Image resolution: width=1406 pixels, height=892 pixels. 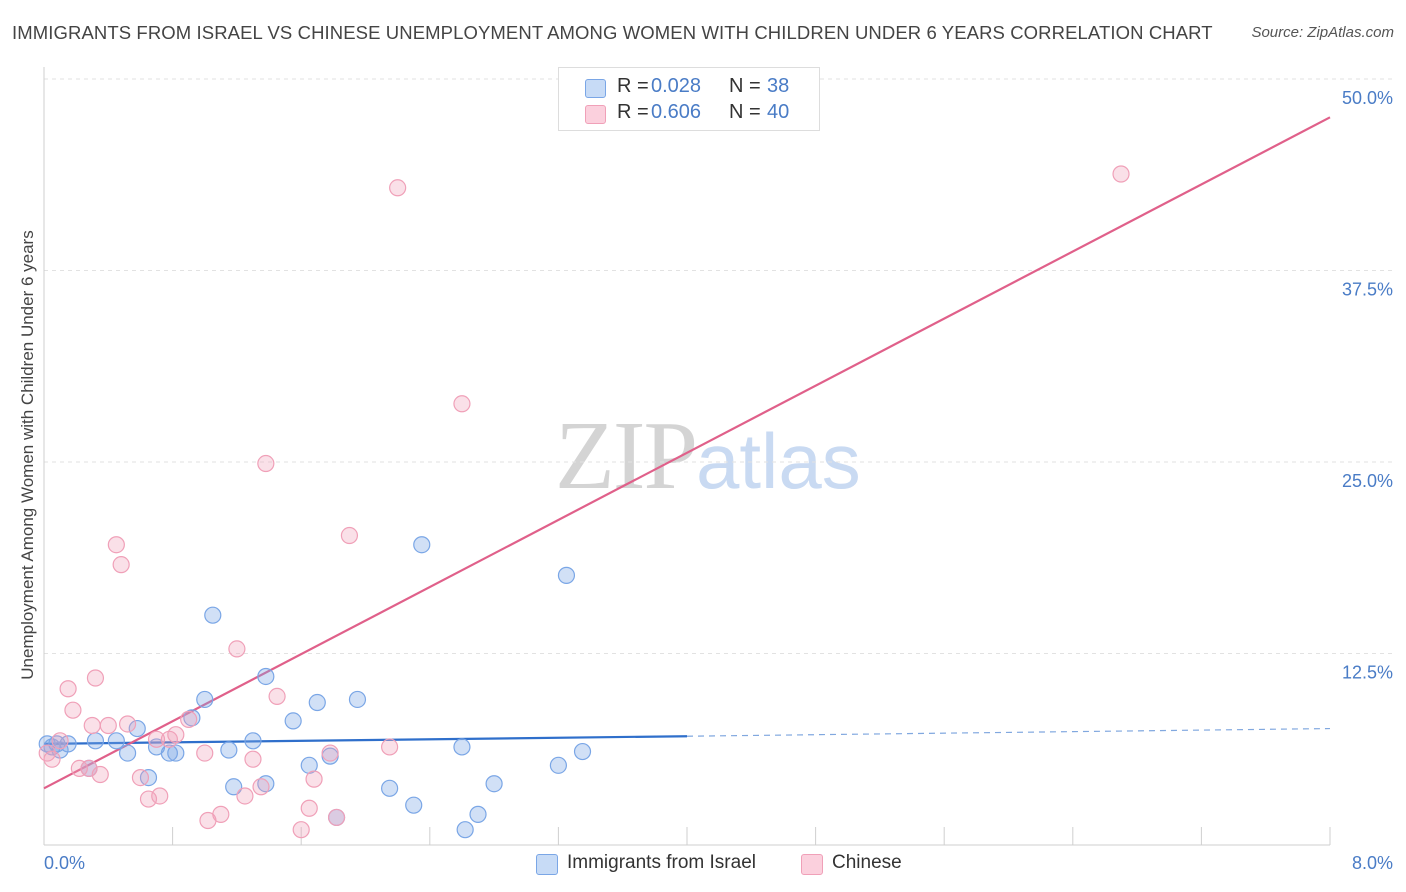 What do you see at coordinates (778, 112) in the screenshot?
I see `legend-n-value: 40` at bounding box center [778, 112].